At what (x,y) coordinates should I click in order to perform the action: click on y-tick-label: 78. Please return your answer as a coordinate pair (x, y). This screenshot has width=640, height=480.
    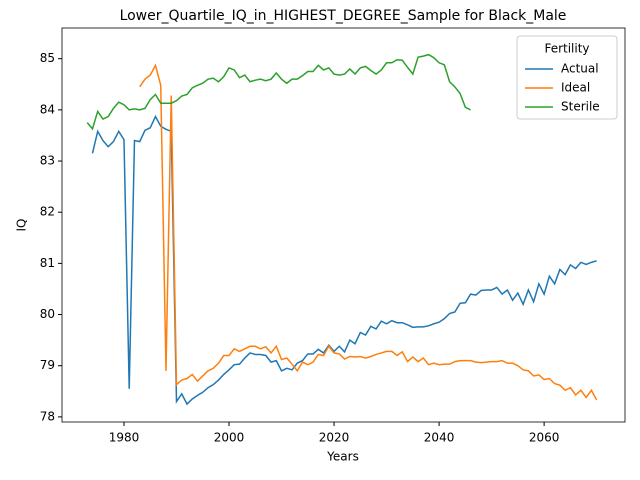
    Looking at the image, I should click on (47, 416).